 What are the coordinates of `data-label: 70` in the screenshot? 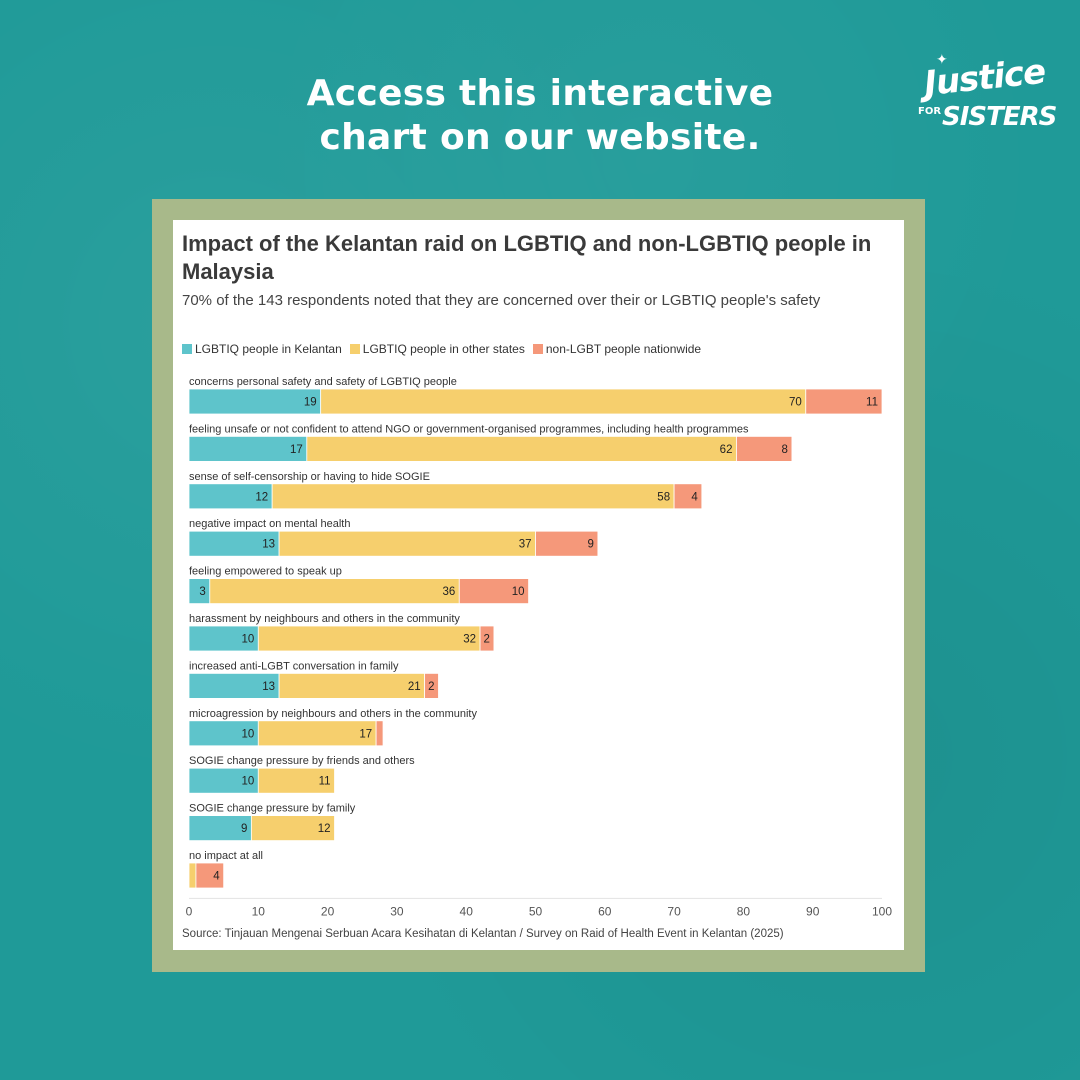 It's located at (795, 403).